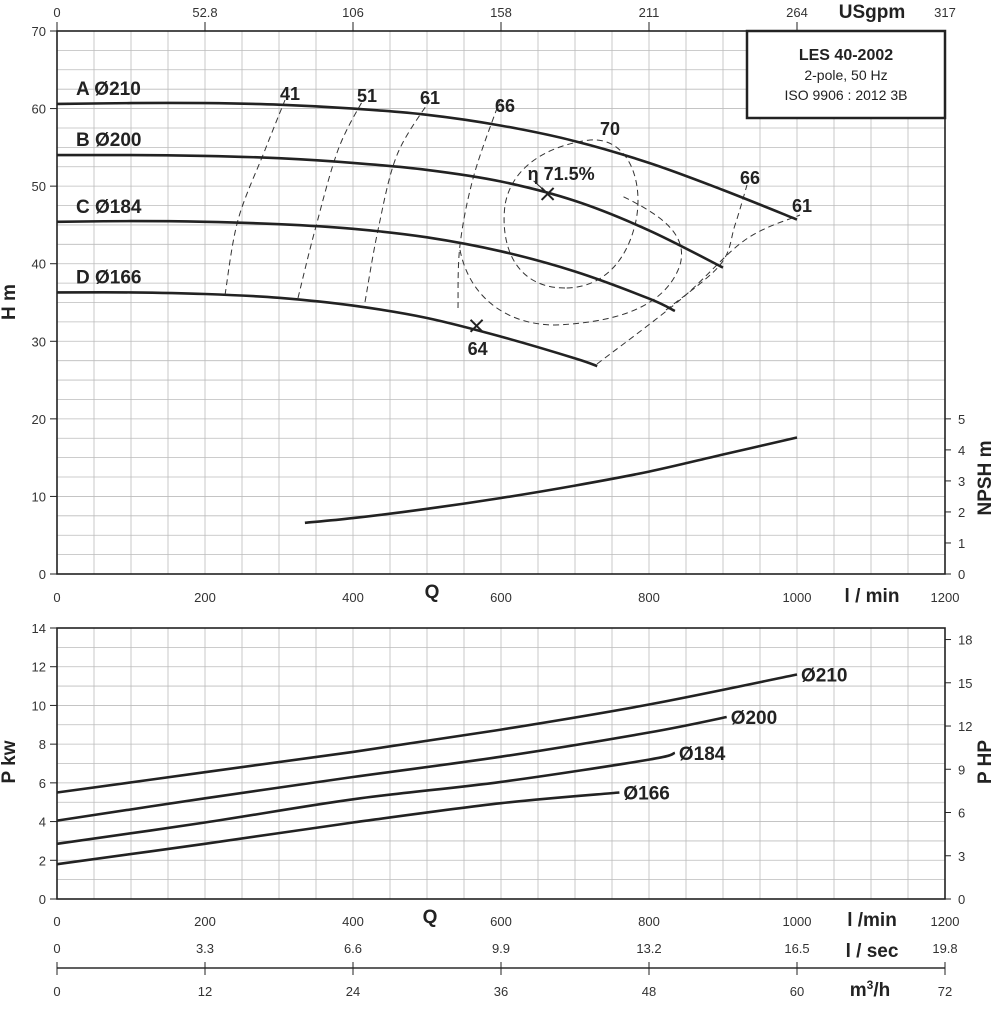 This screenshot has height=1011, width=1005. I want to click on power-x-tick: 0, so click(56, 921).